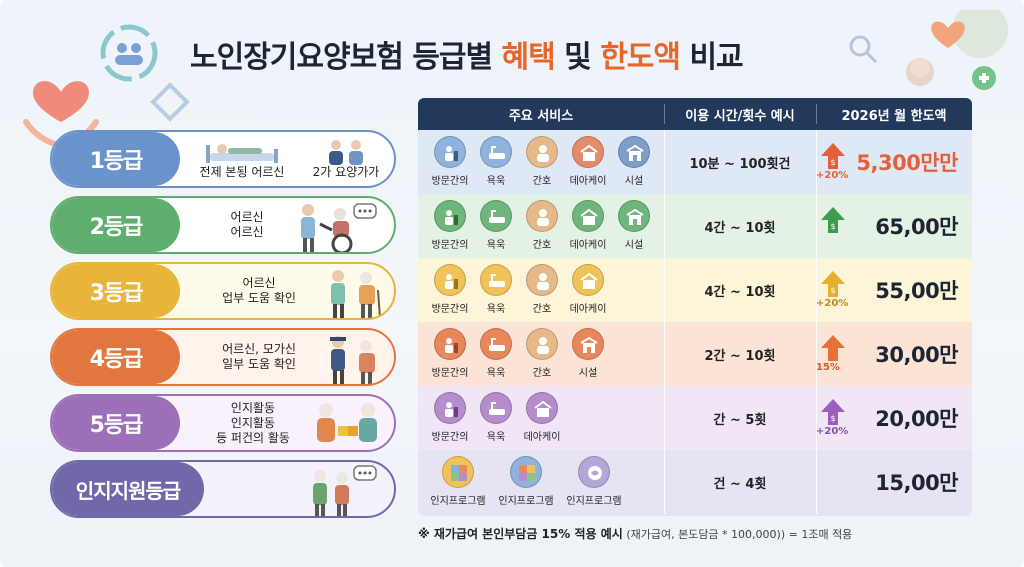 This screenshot has height=567, width=1024. I want to click on daycare-icon, so click(588, 152).